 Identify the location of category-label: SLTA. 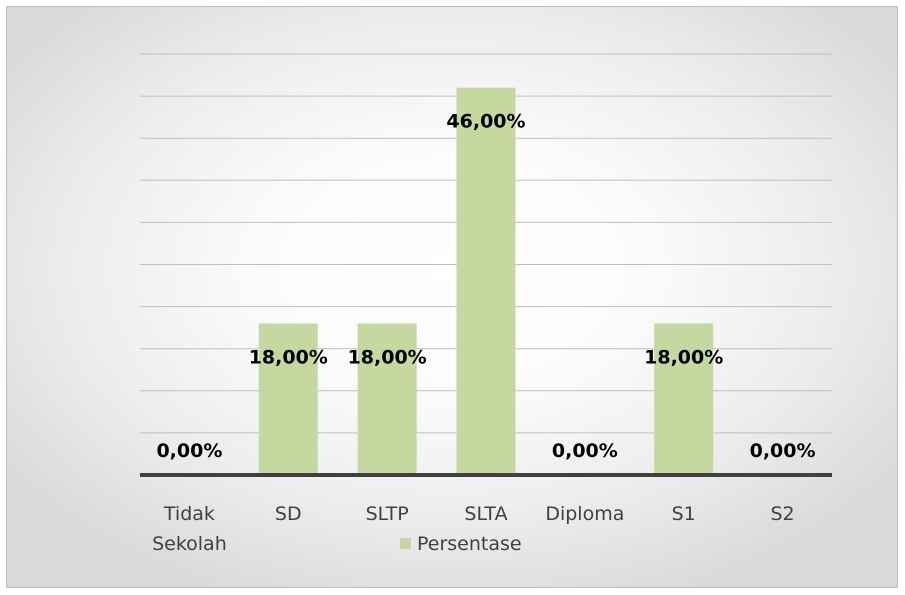
(485, 514).